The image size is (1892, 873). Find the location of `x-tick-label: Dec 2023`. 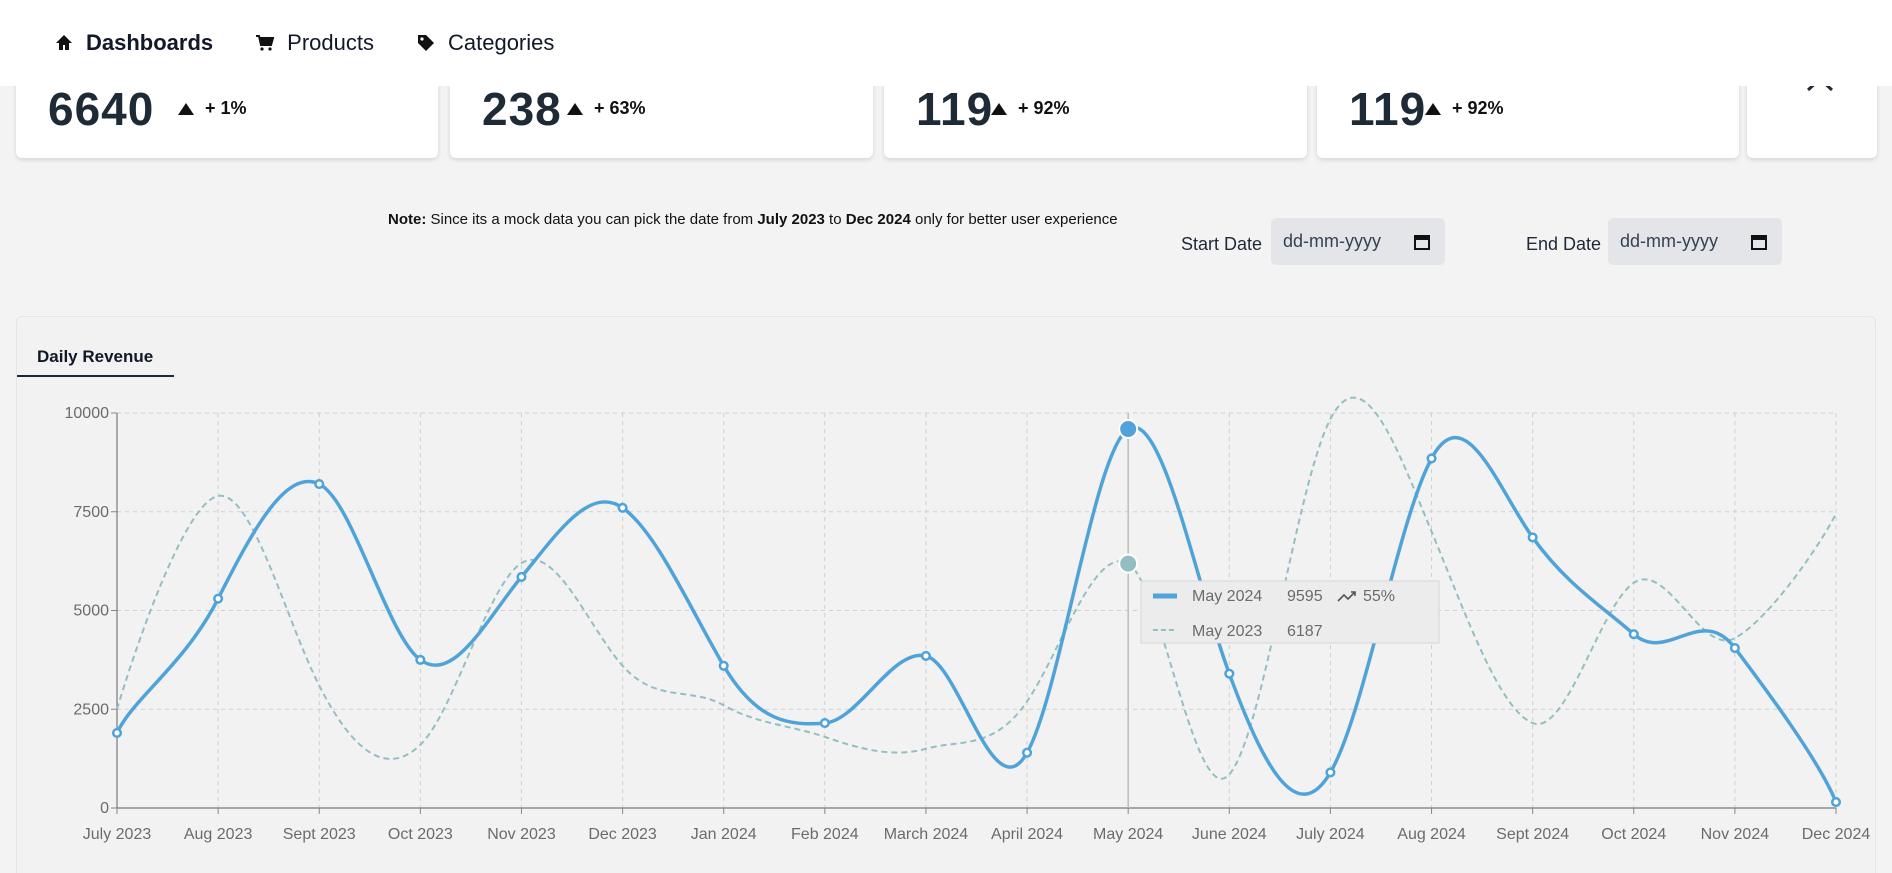

x-tick-label: Dec 2023 is located at coordinates (622, 834).